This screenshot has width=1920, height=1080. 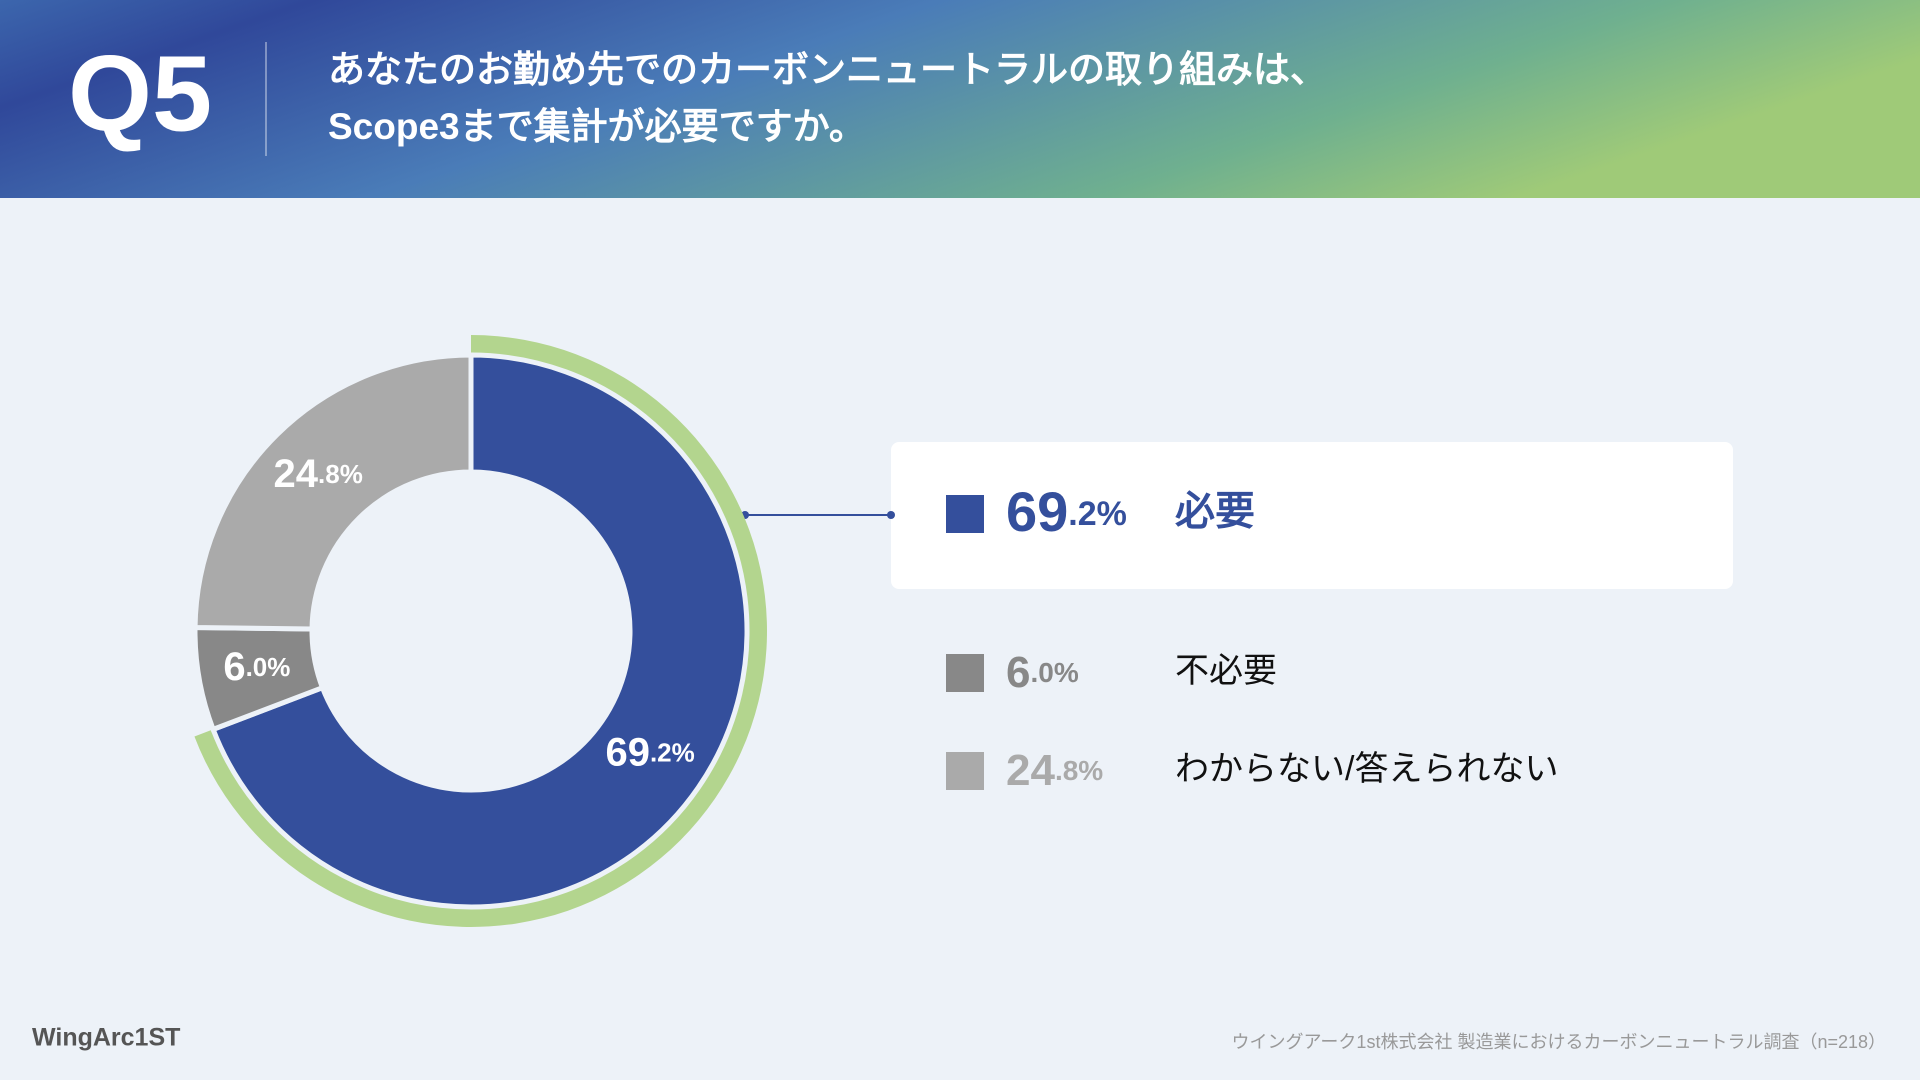 What do you see at coordinates (1042, 672) in the screenshot?
I see `legend-value: 6.0%` at bounding box center [1042, 672].